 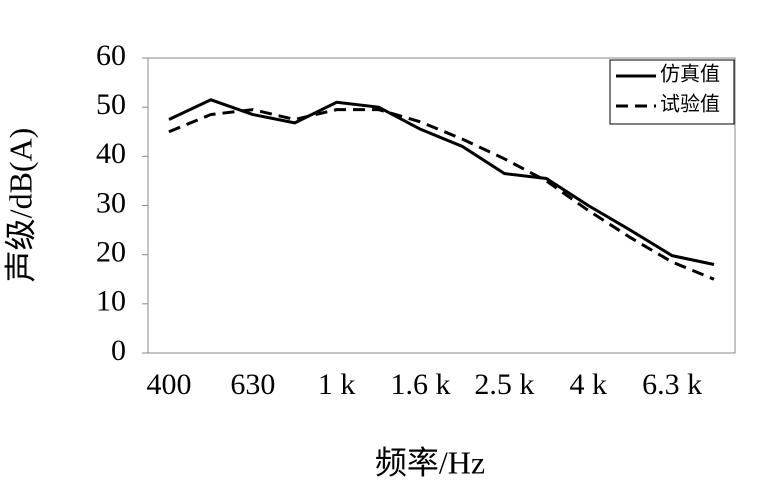 I want to click on y-tick-label: 40, so click(x=111, y=153).